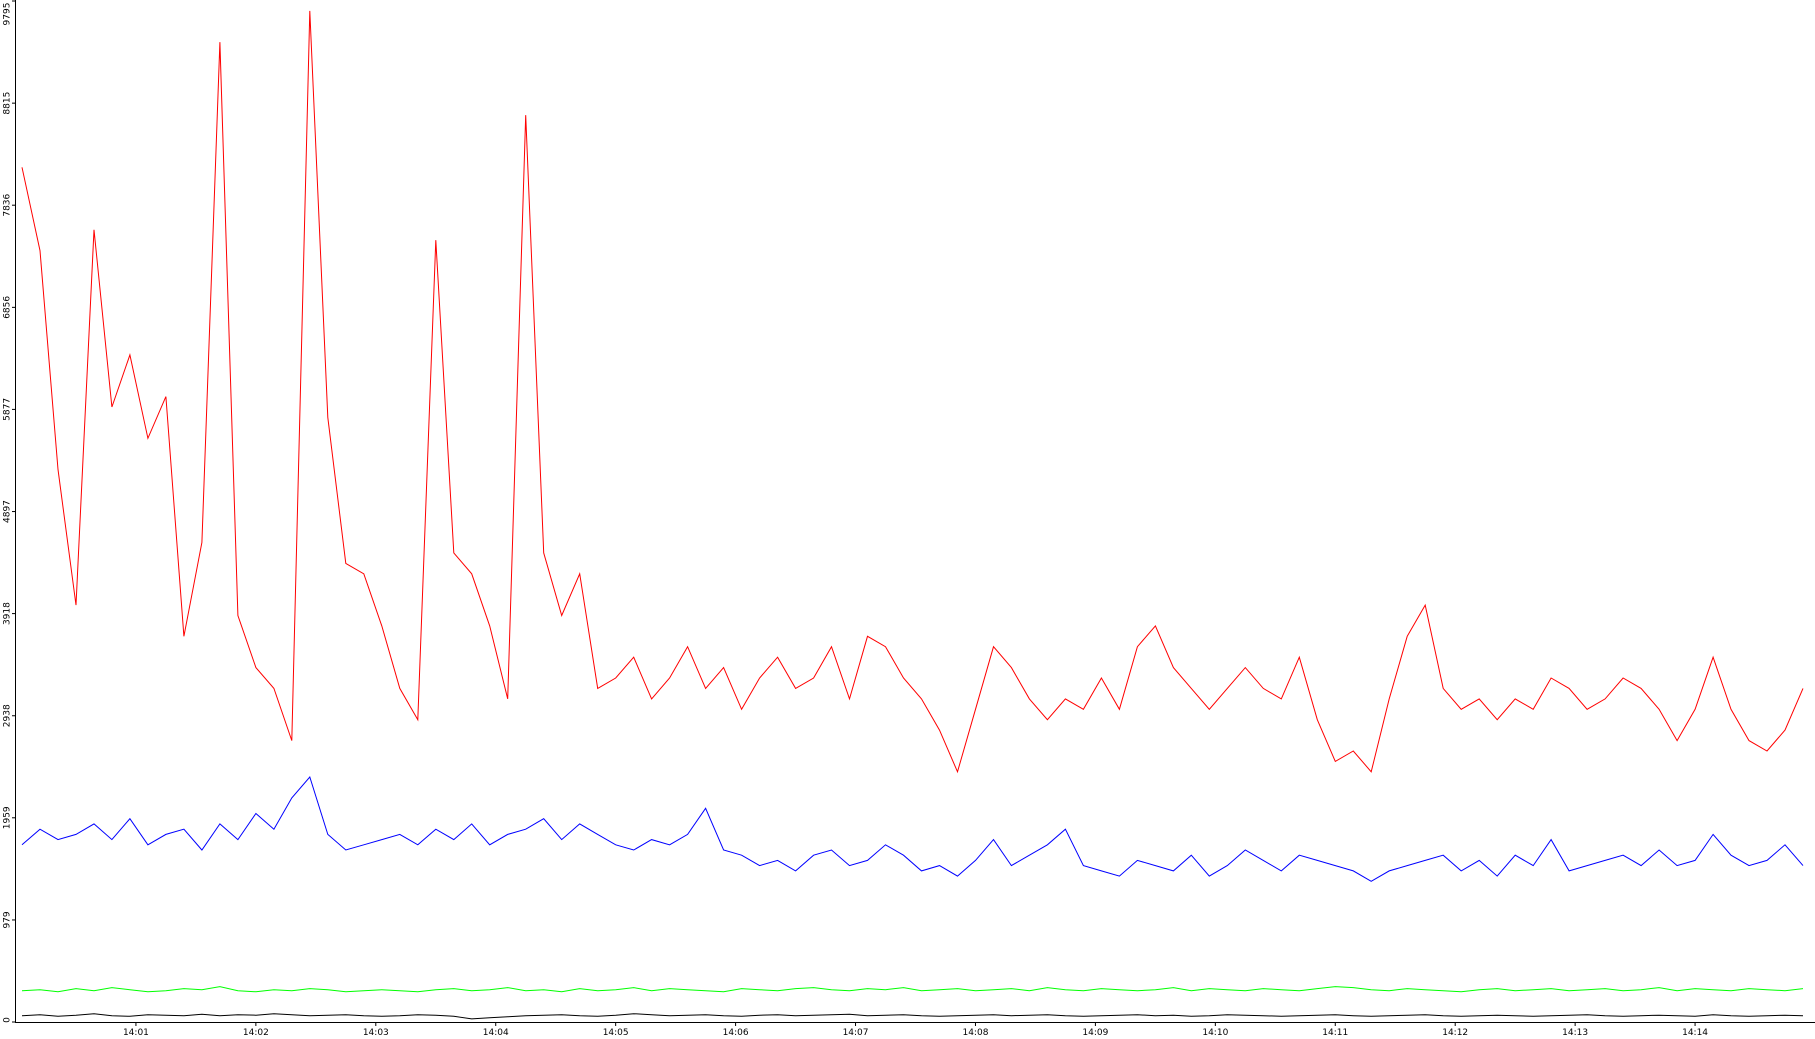  Describe the element at coordinates (8, 1020) in the screenshot. I see `y-tick-label: 0` at that location.